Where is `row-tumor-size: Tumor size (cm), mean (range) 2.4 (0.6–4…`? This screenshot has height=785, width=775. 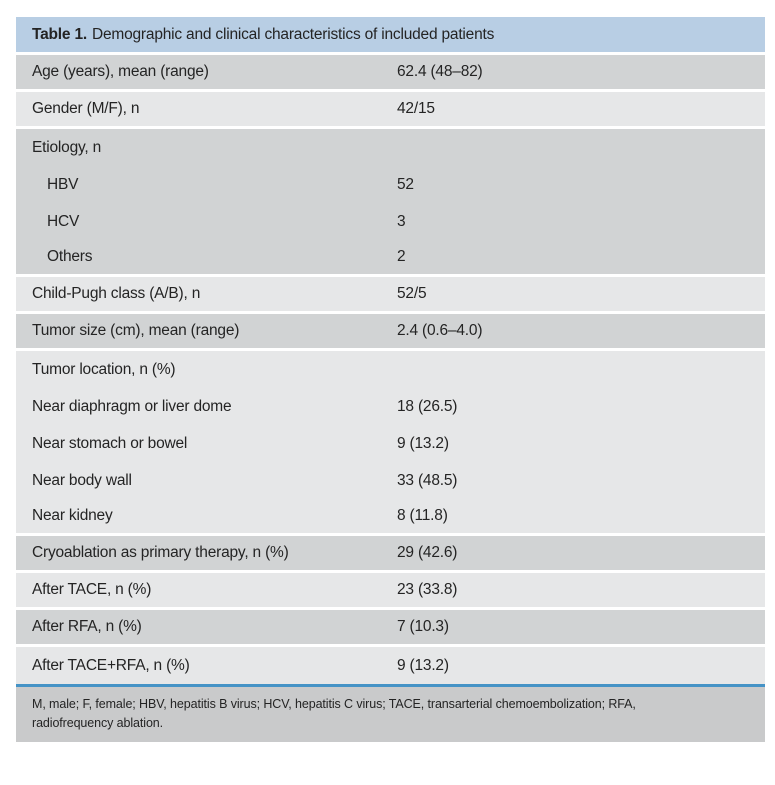 row-tumor-size: Tumor size (cm), mean (range) 2.4 (0.6–4… is located at coordinates (390, 332).